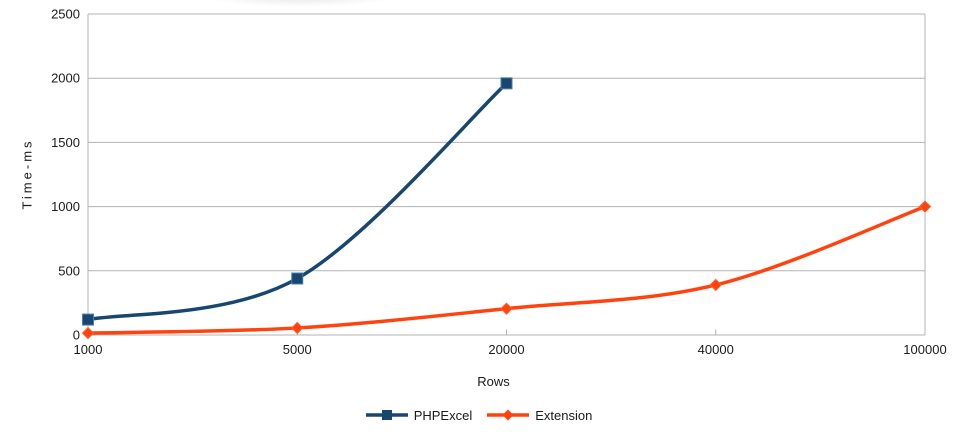  I want to click on phpexcel-line-square-icon, so click(386, 415).